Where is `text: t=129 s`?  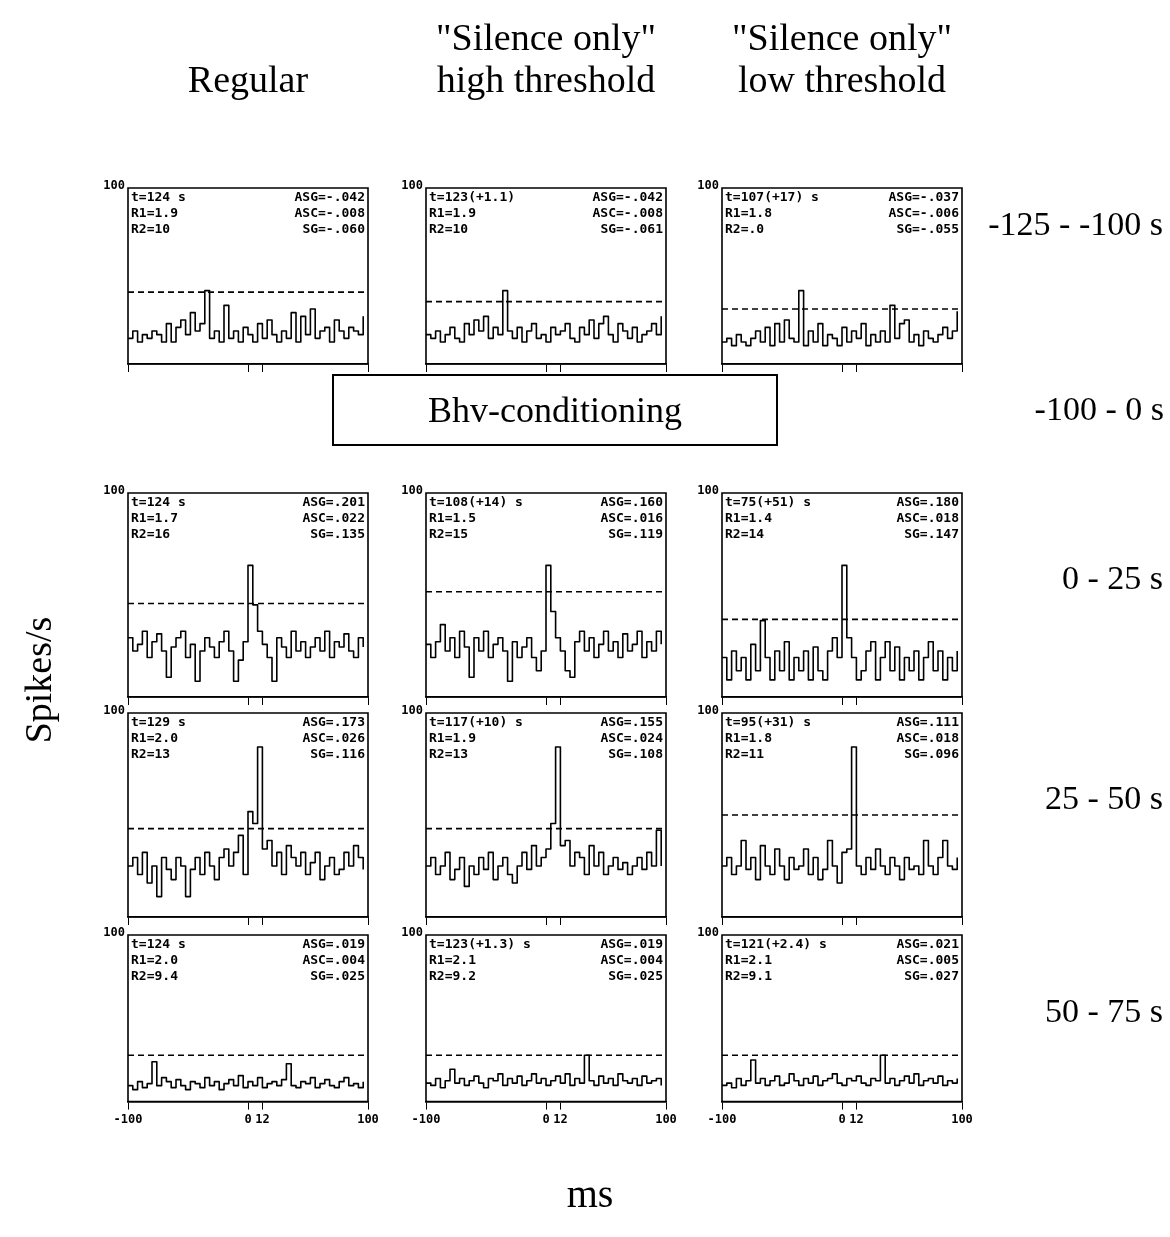
text: t=129 s is located at coordinates (158, 721).